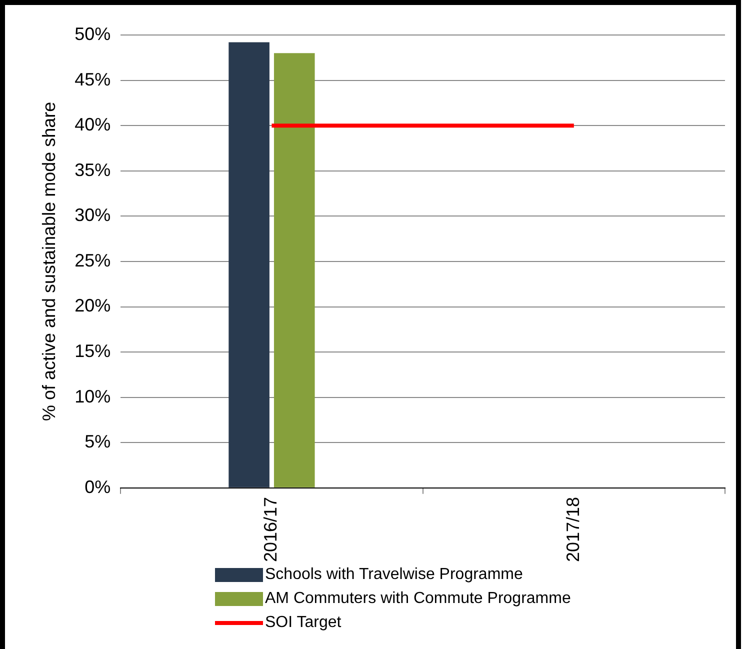 The image size is (751, 649). What do you see at coordinates (97, 442) in the screenshot?
I see `y-tick-label: 5%` at bounding box center [97, 442].